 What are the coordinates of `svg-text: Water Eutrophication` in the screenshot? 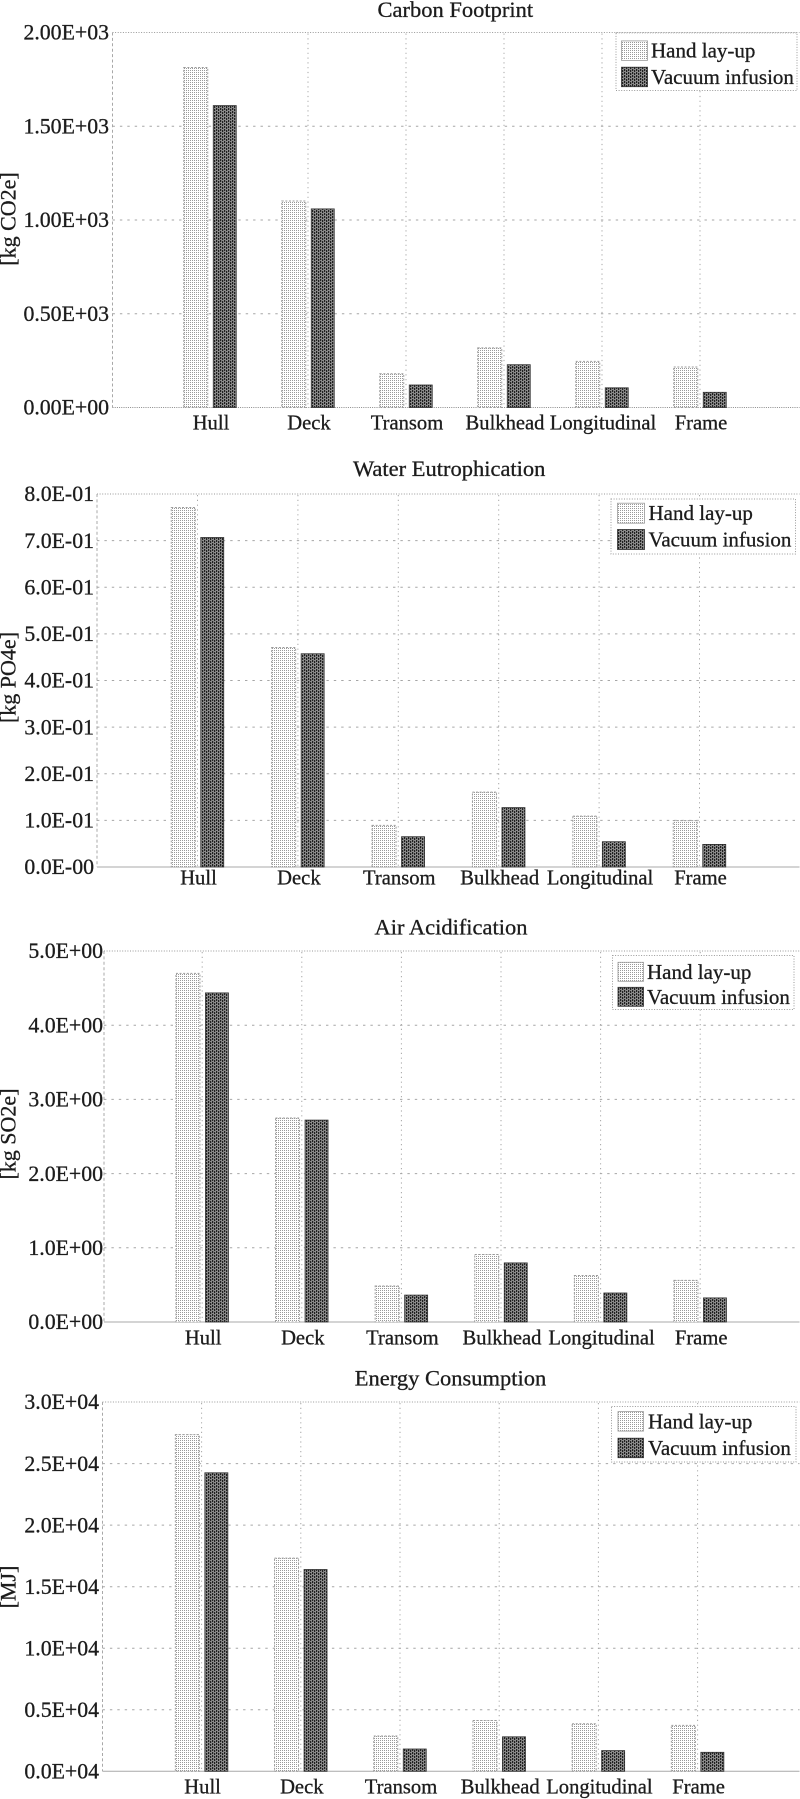 It's located at (449, 468).